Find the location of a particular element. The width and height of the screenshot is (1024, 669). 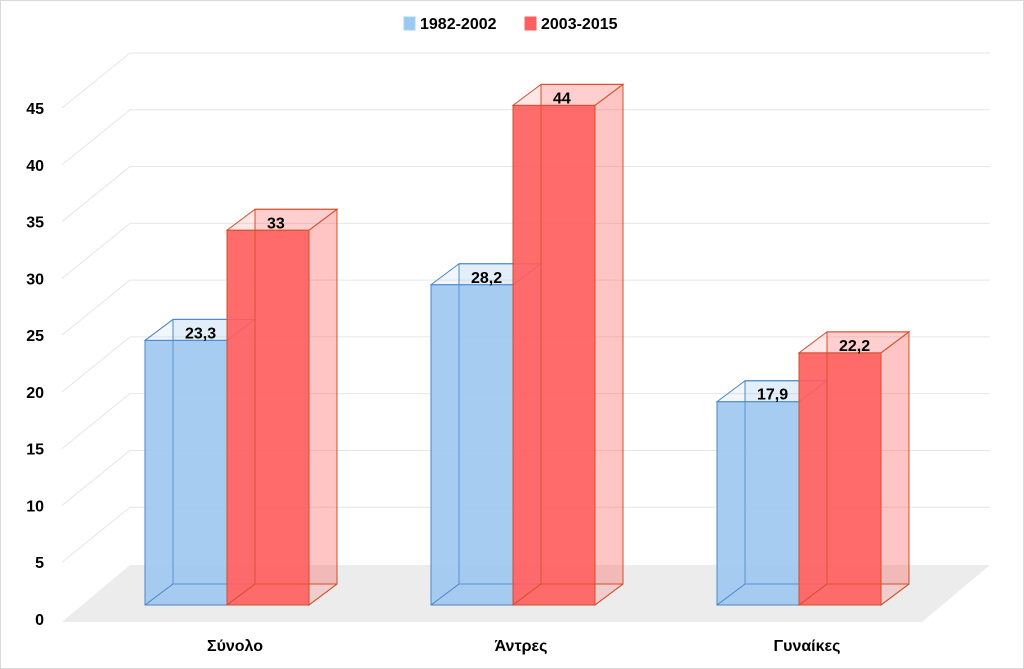

y-tick-label: 30 is located at coordinates (35, 279).